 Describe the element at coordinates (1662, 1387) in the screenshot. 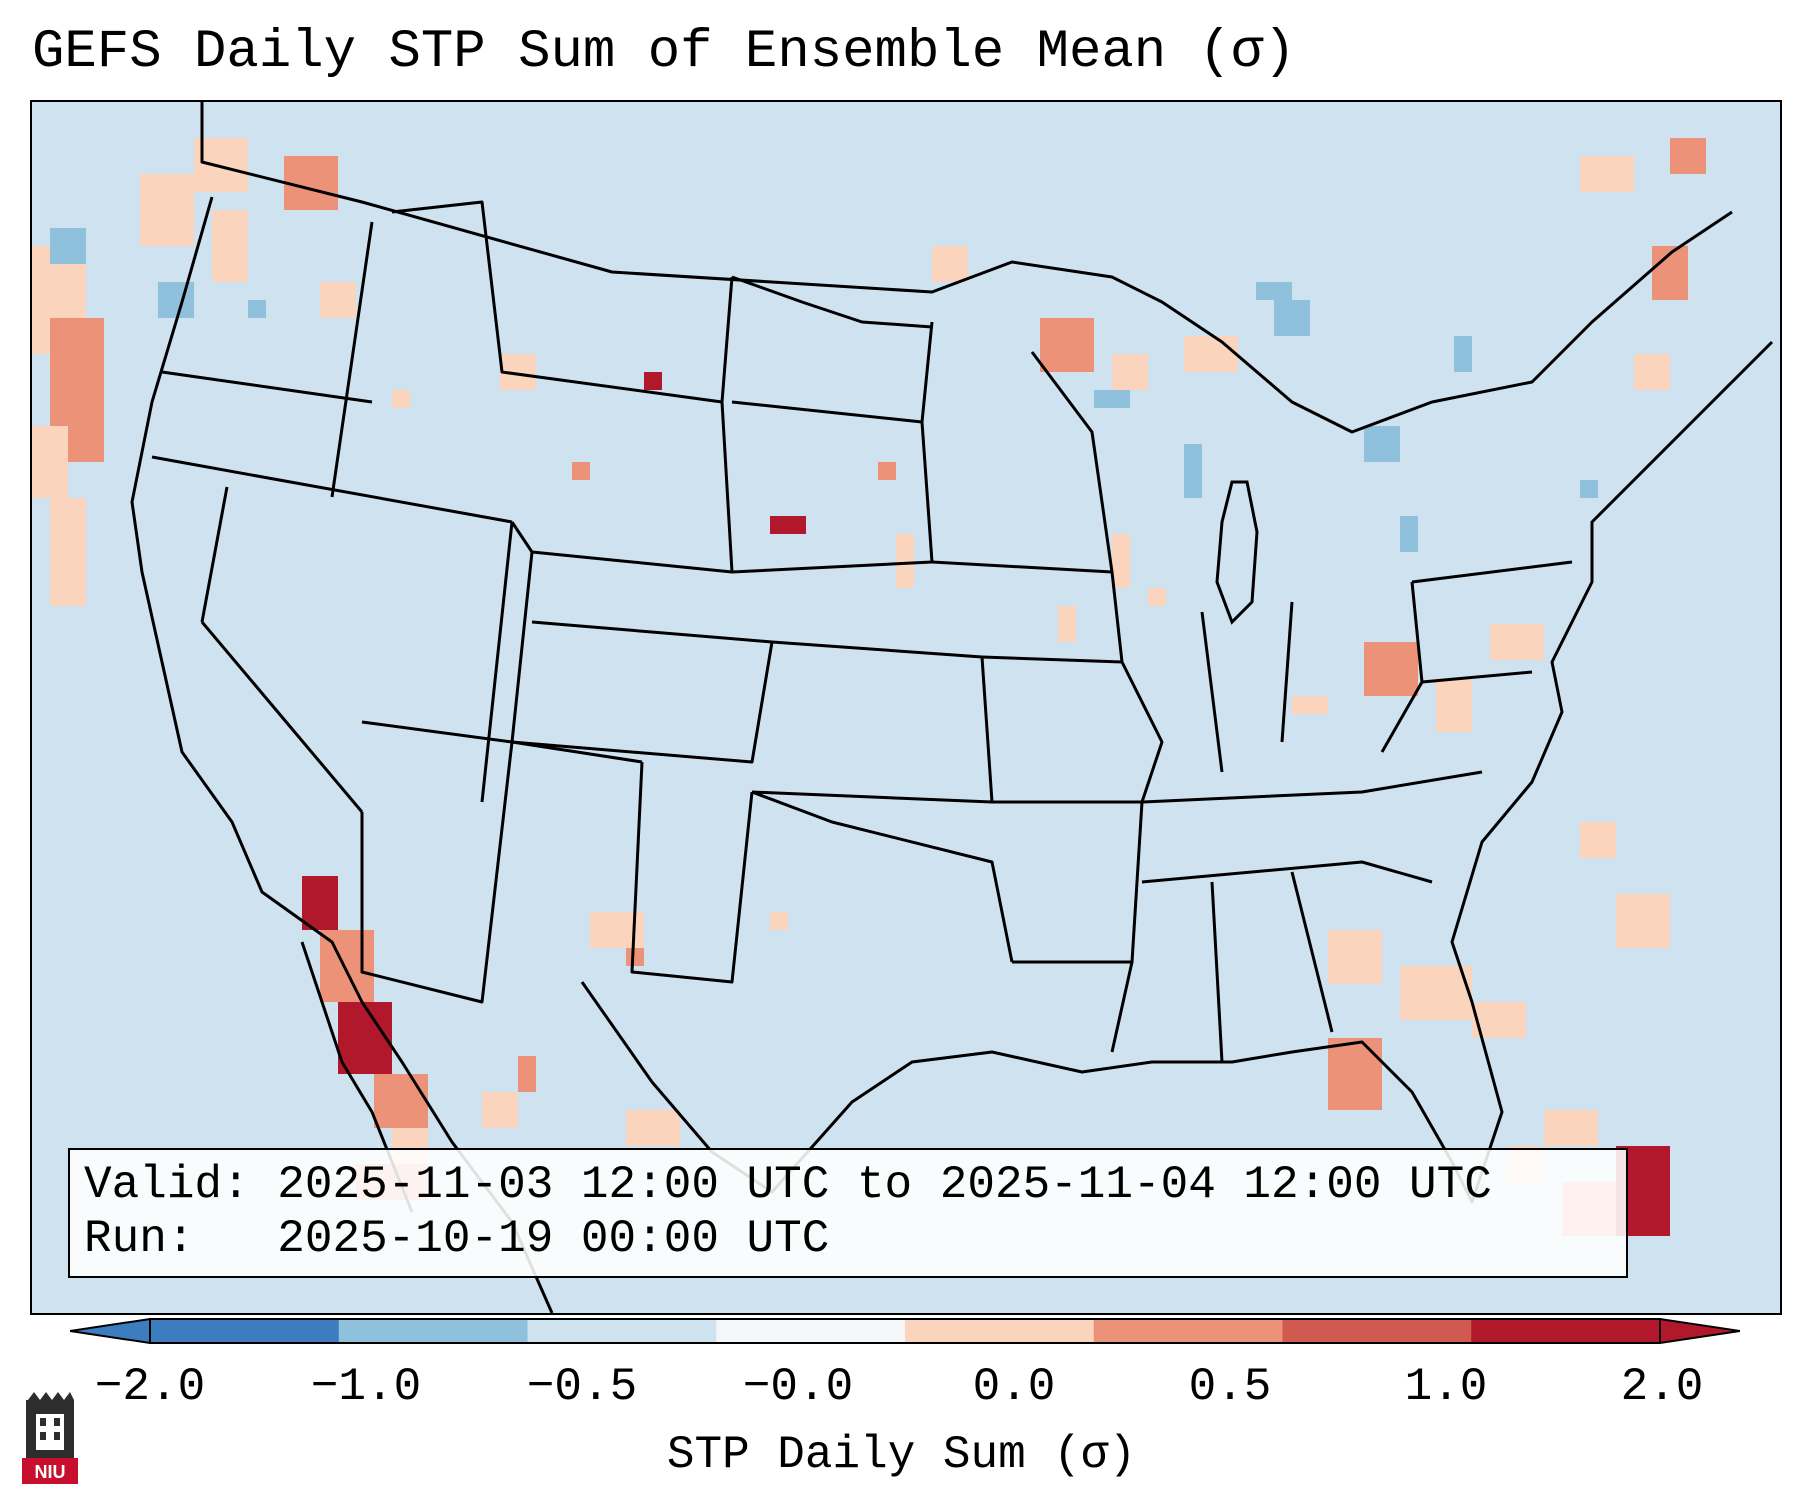

I see `colorbar-tick: 2.0` at that location.